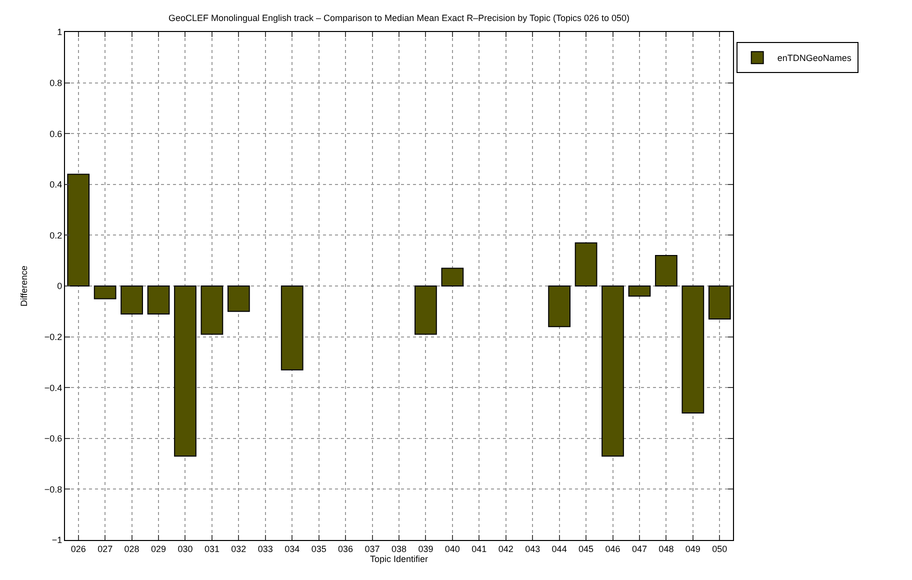 The image size is (912, 580). I want to click on x-tick-label: 033, so click(265, 549).